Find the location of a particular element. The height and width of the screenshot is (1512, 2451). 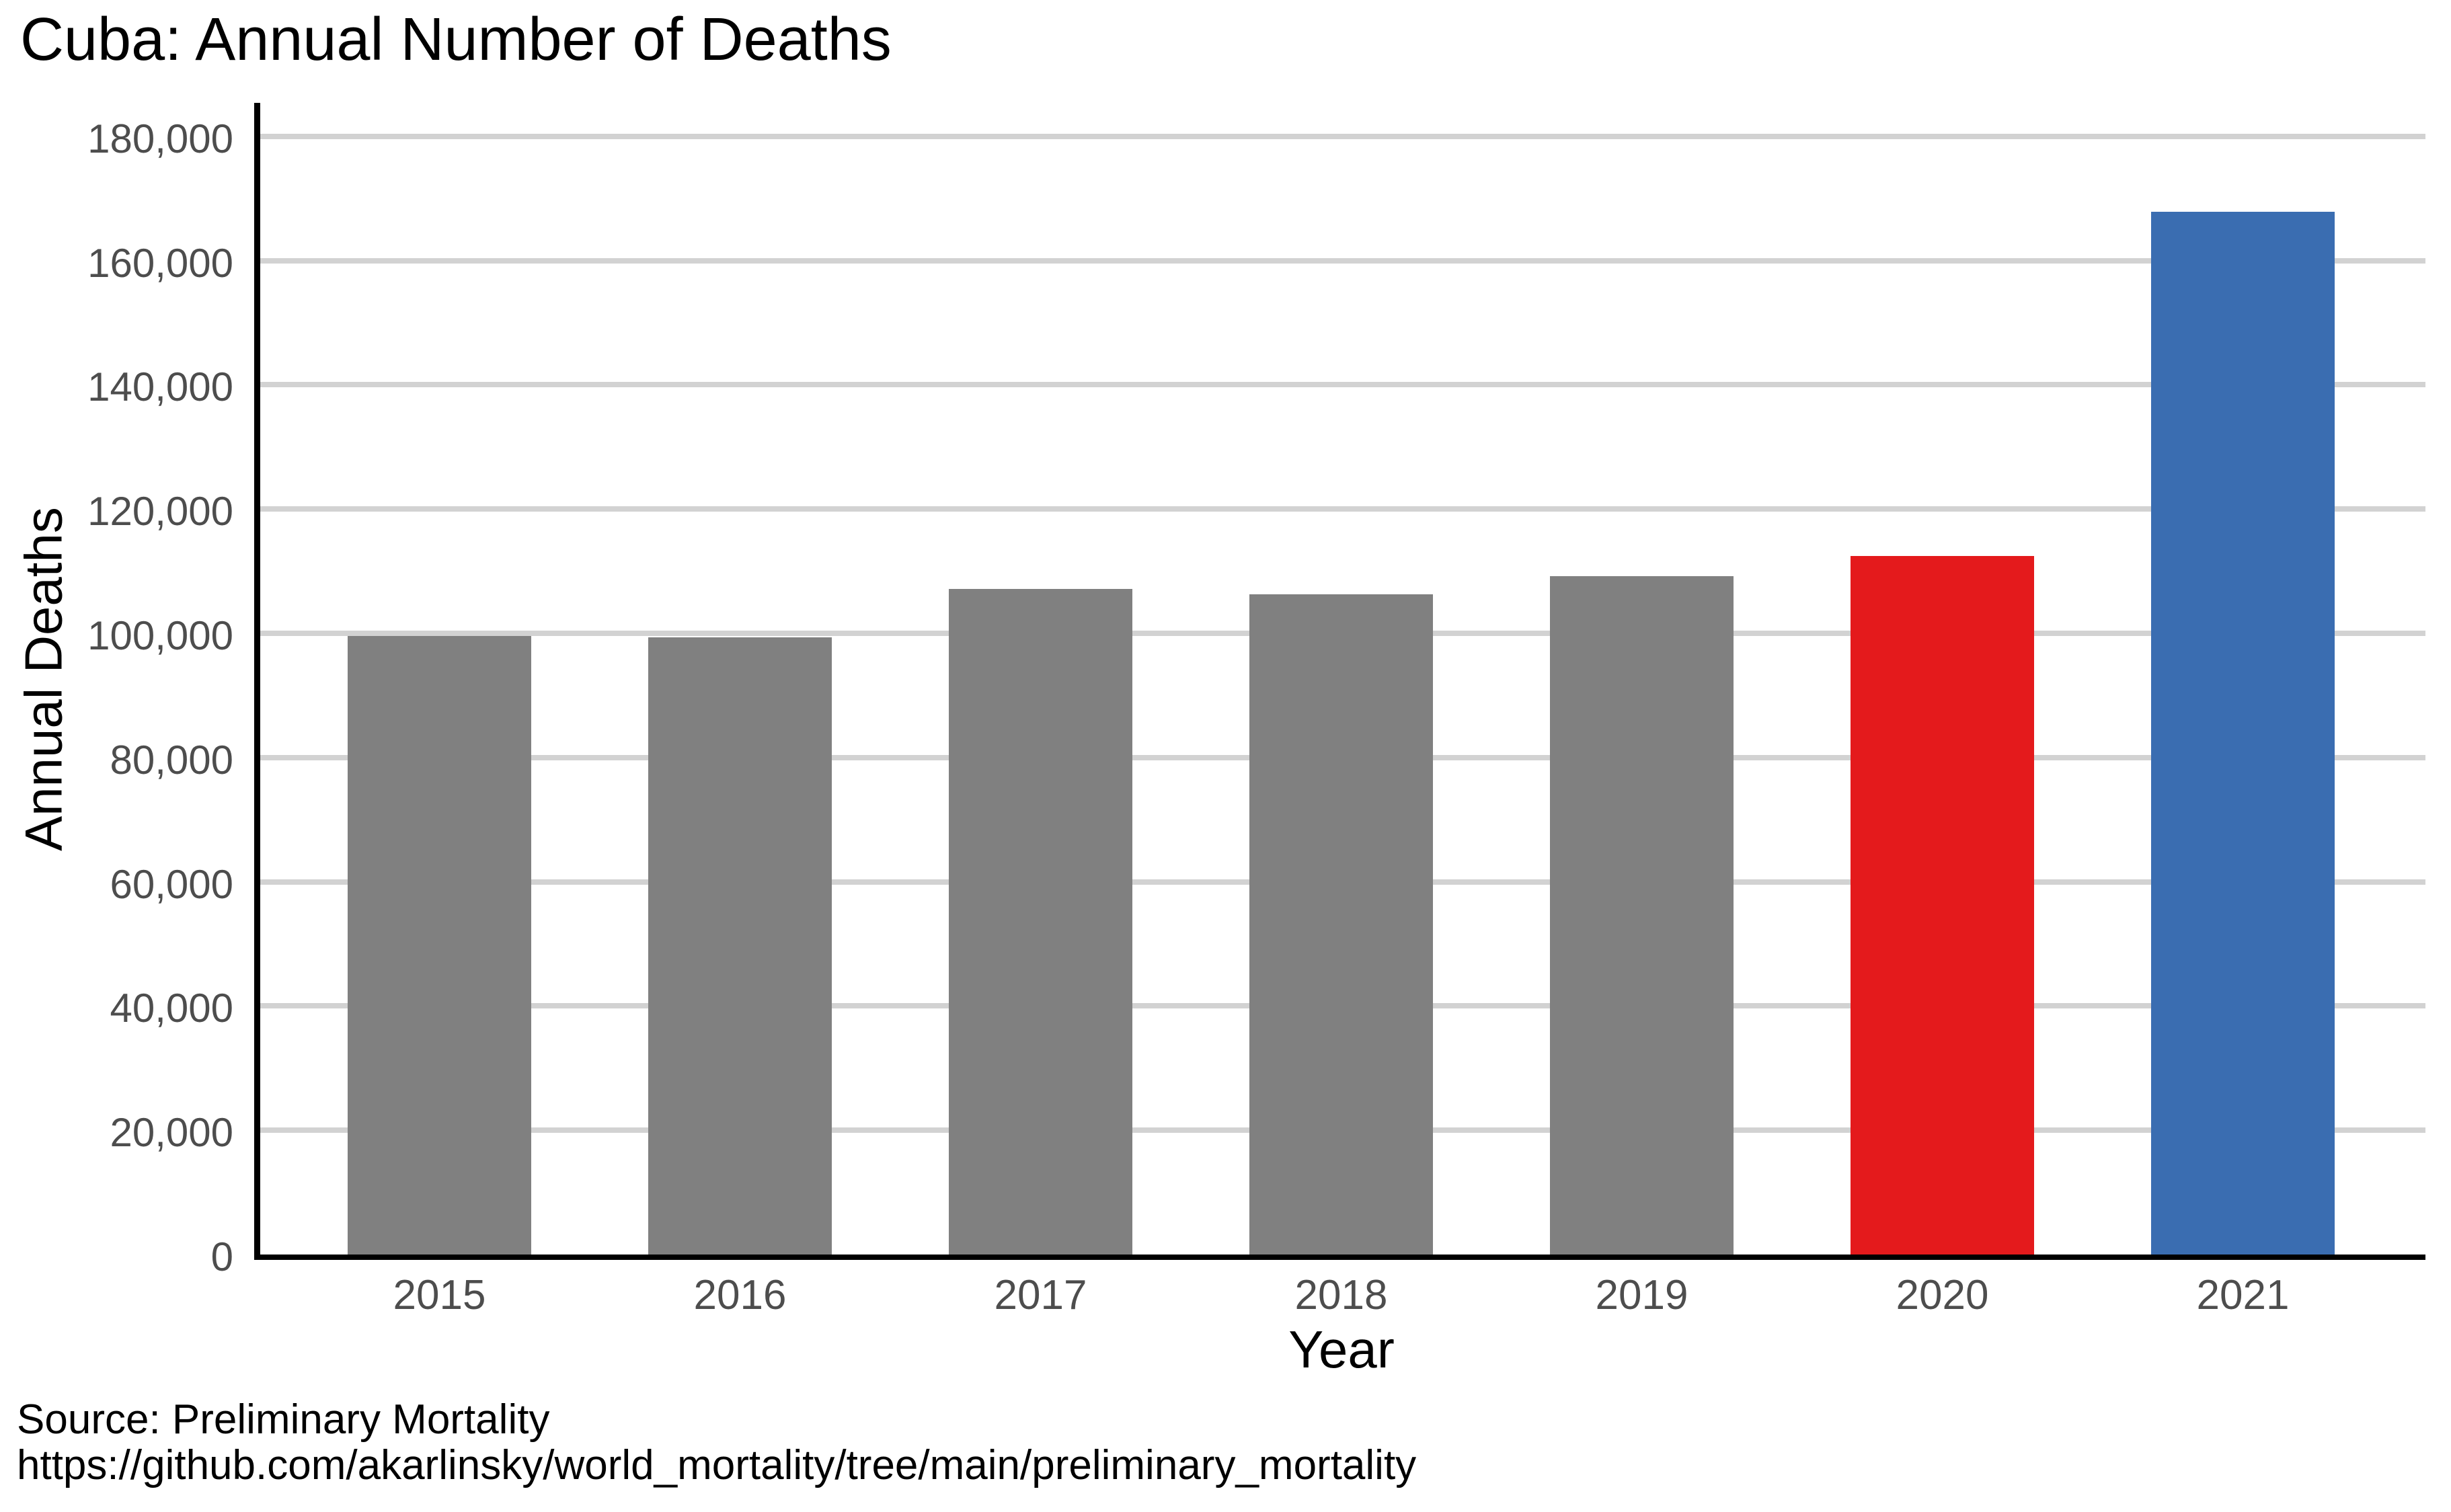

source-text: Source: Preliminary Mortality is located at coordinates (283, 1419).